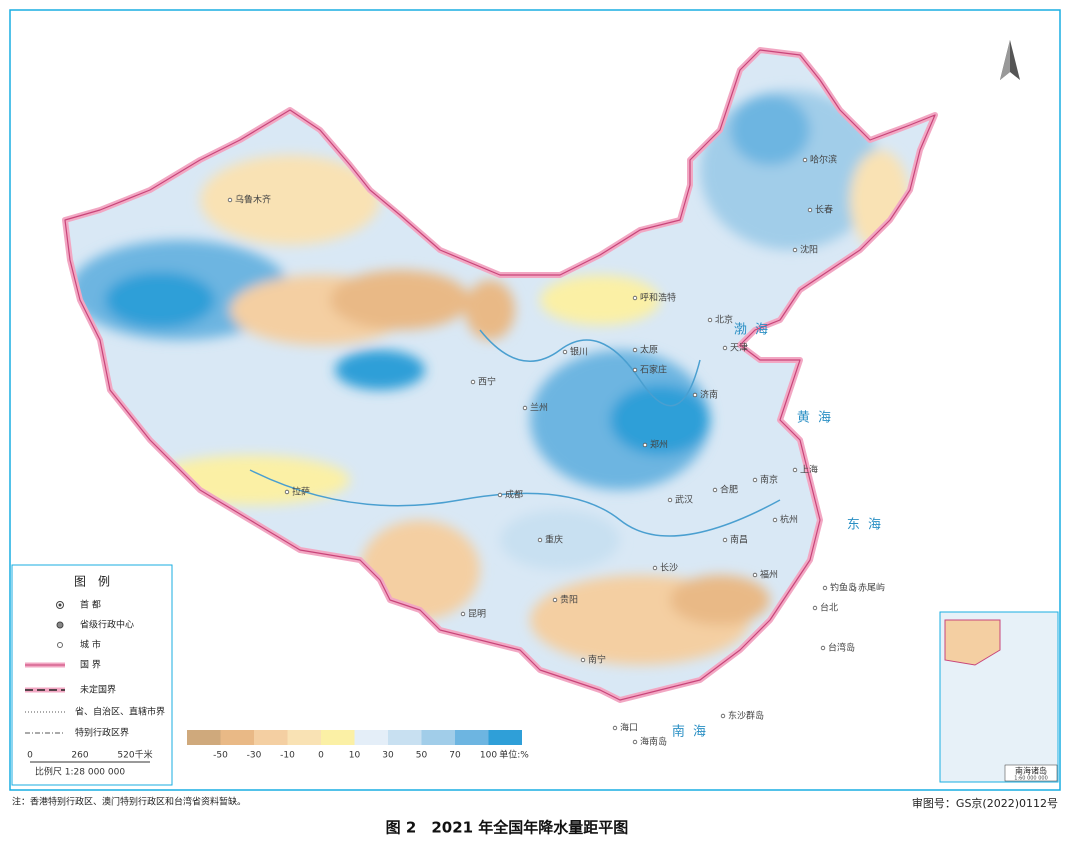 This screenshot has width=1080, height=851. I want to click on color-scale-label: 50, so click(422, 756).